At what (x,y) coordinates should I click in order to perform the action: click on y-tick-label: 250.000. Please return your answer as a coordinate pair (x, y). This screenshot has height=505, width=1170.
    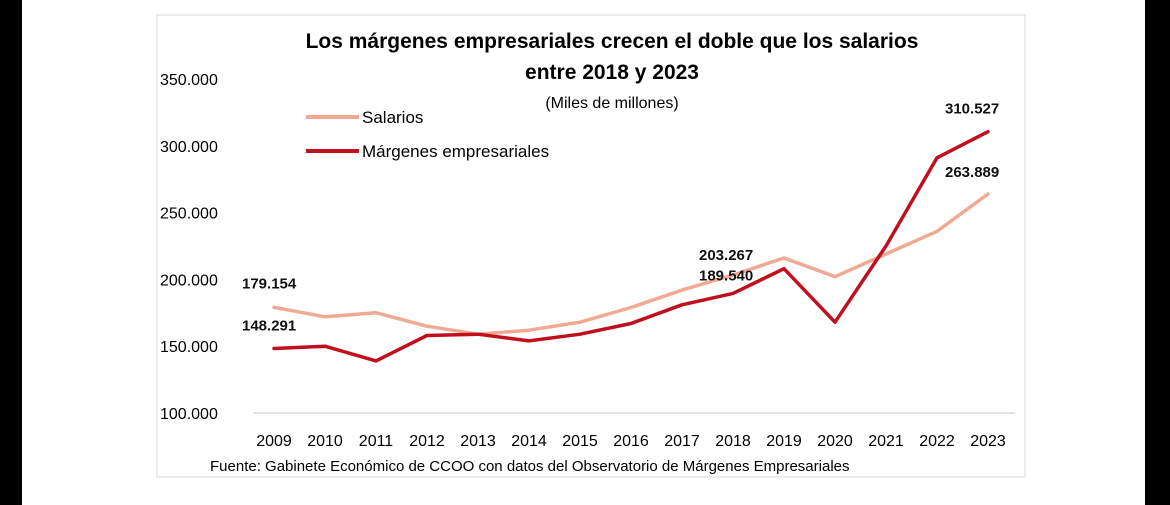
    Looking at the image, I should click on (189, 214).